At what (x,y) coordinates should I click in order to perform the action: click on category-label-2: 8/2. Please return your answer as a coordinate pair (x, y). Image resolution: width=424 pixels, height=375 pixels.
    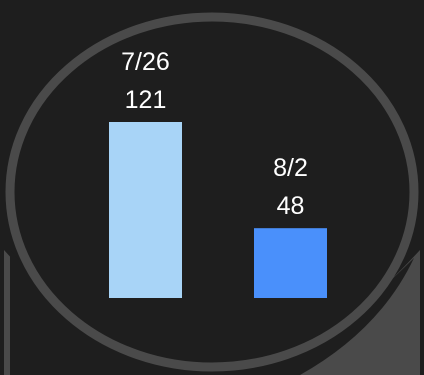
    Looking at the image, I should click on (290, 168).